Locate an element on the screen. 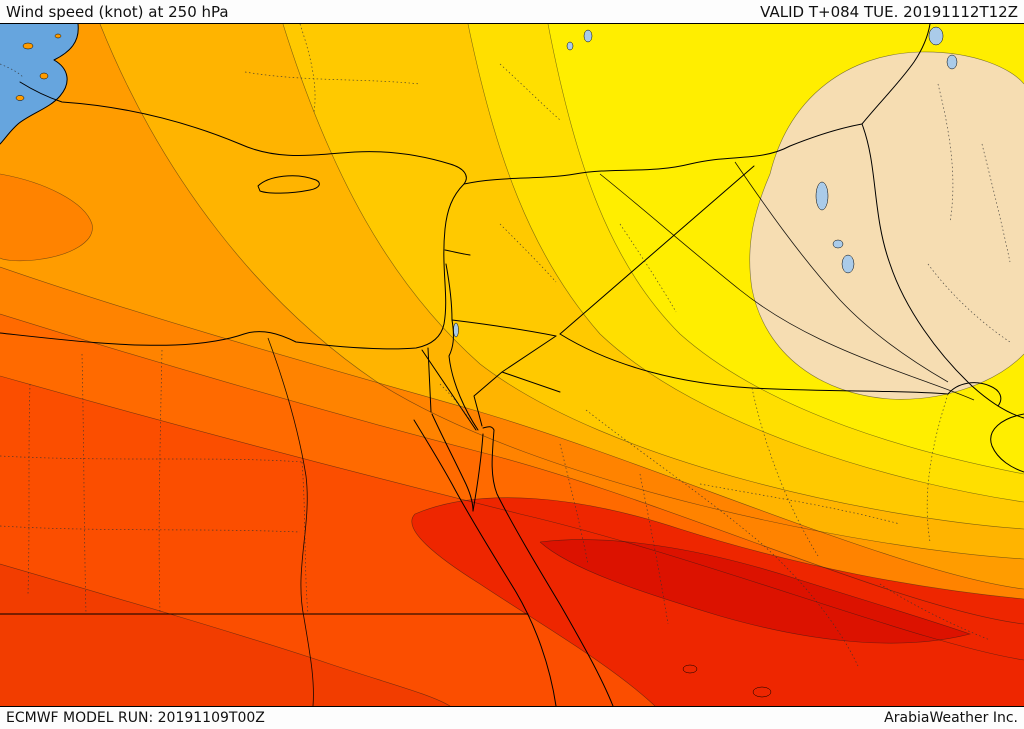 The image size is (1024, 729). tigris-river is located at coordinates (841, 272).